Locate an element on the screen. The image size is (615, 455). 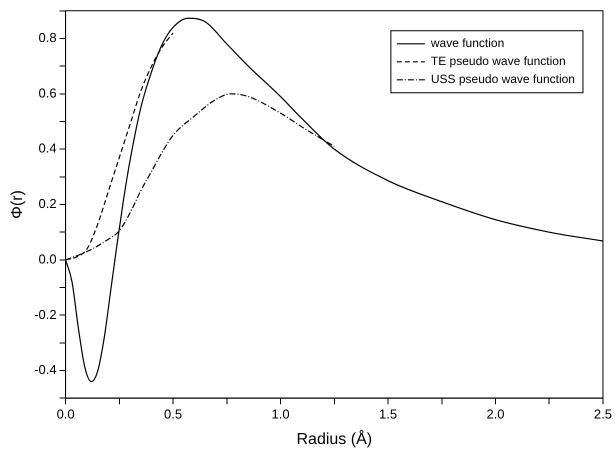
x-axis-title: Radius (Å) is located at coordinates (334, 439).